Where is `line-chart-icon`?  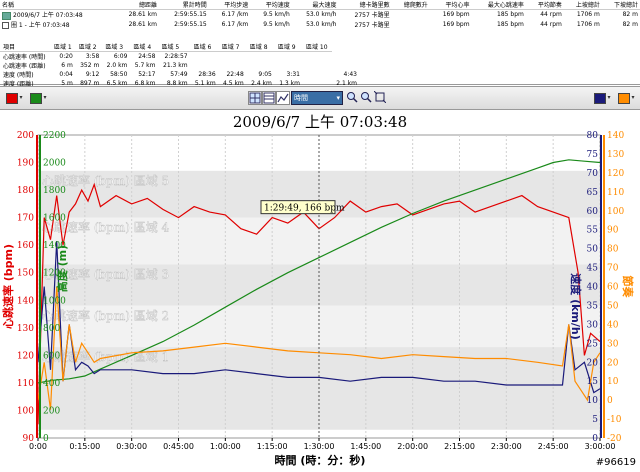
line-chart-icon is located at coordinates (283, 98).